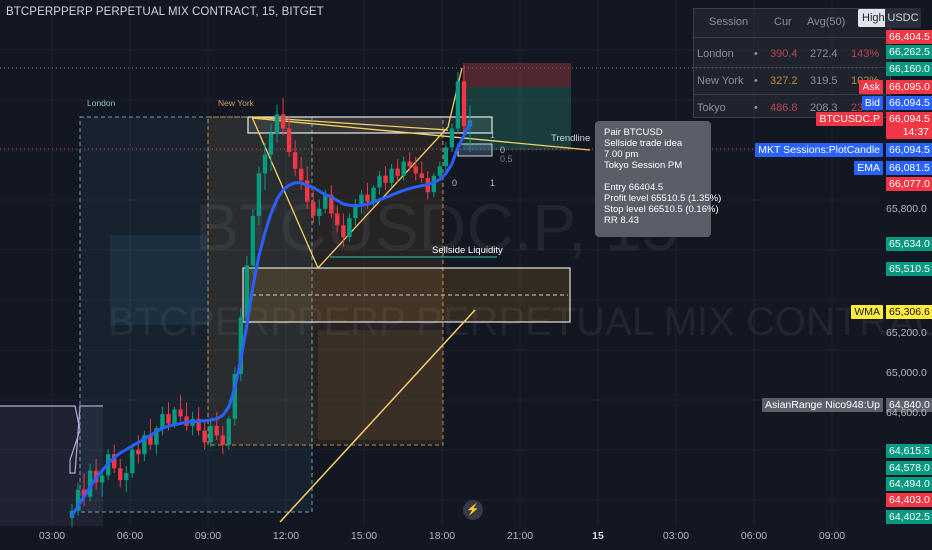 This screenshot has width=932, height=550. Describe the element at coordinates (598, 536) in the screenshot. I see `time-tick: 15` at that location.